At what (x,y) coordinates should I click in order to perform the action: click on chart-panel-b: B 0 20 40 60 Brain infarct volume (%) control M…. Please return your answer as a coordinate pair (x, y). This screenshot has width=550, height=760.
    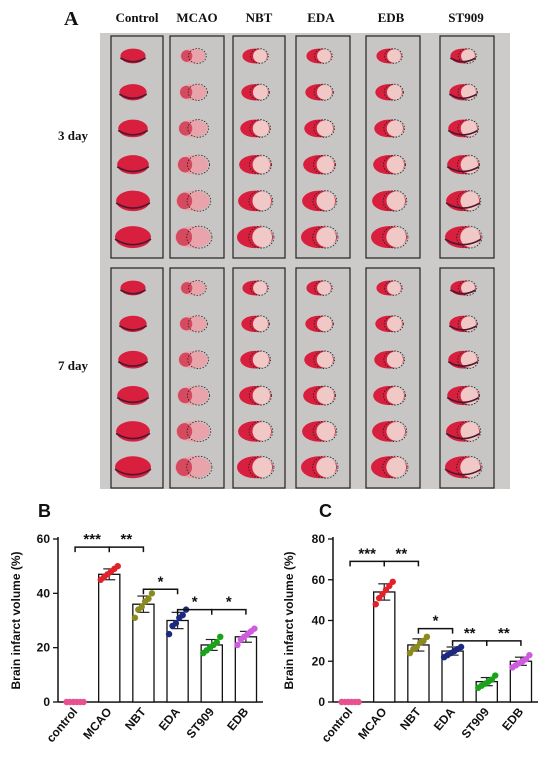
    Looking at the image, I should click on (136, 623).